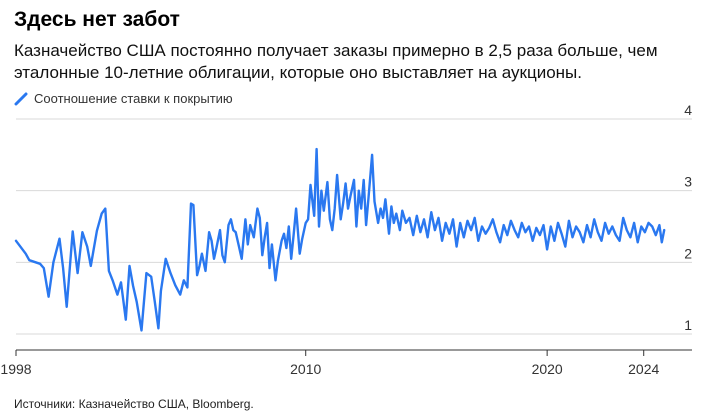 The image size is (701, 415). I want to click on x-tick-label-1998: 1998, so click(15, 369).